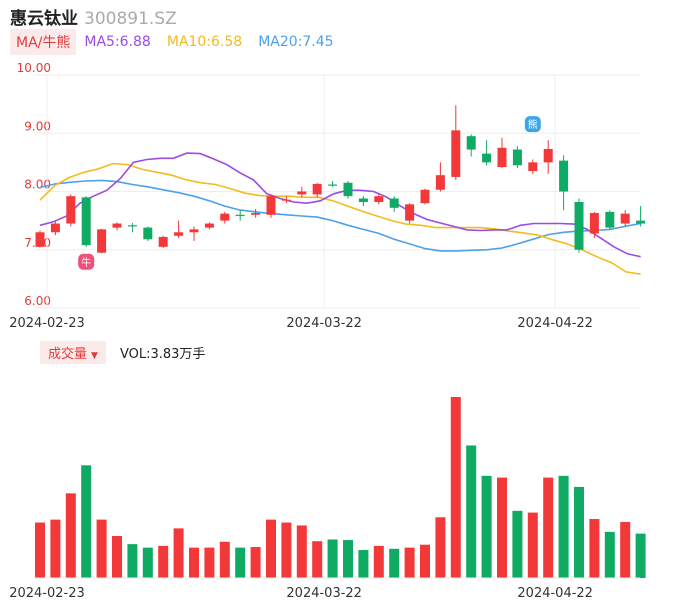 This screenshot has width=686, height=606. What do you see at coordinates (37, 301) in the screenshot?
I see `y-tick-label: 6.00` at bounding box center [37, 301].